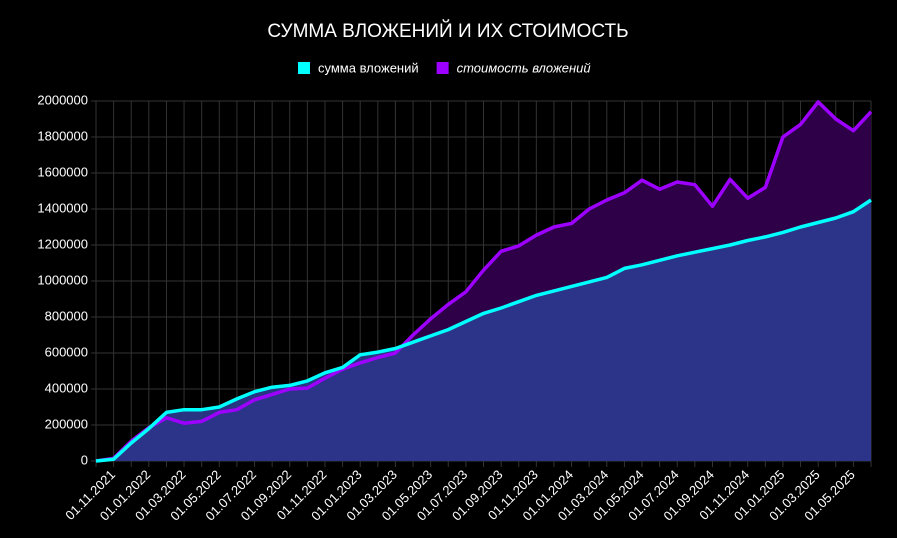 This screenshot has height=538, width=897. I want to click on y-tick-label: 2000000, so click(62, 99).